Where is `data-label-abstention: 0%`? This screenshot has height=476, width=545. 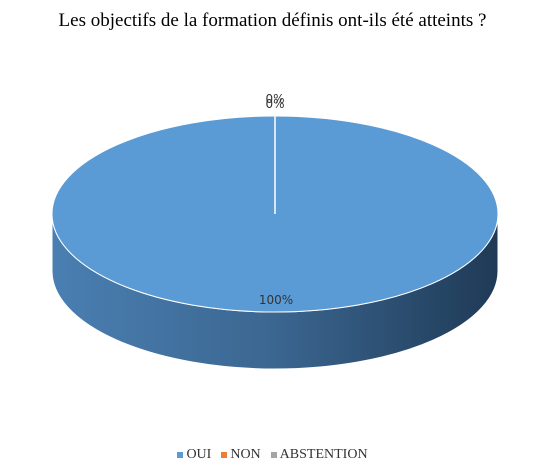
data-label-abstention: 0% is located at coordinates (274, 99).